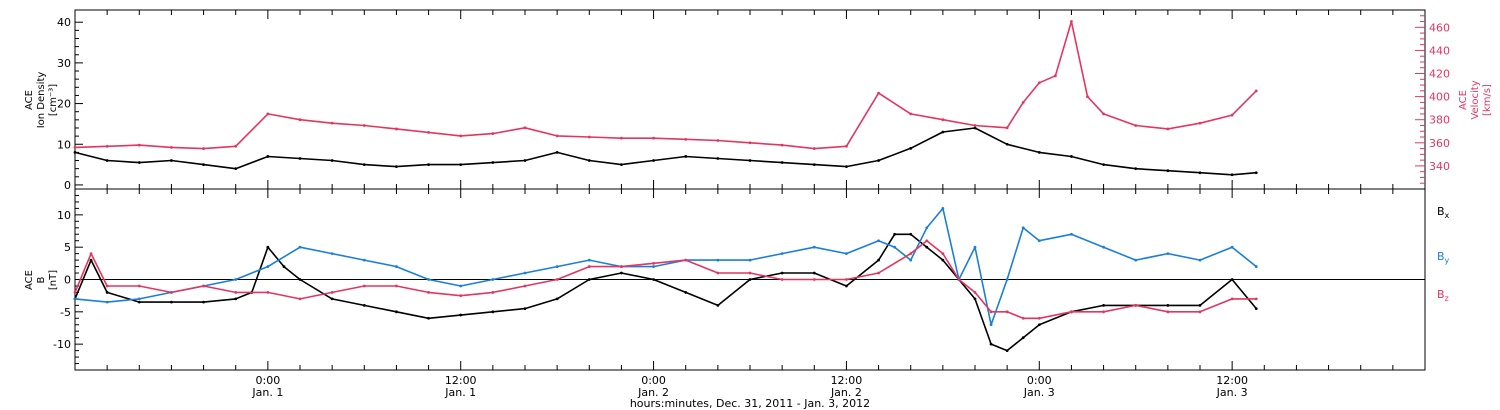 The height and width of the screenshot is (410, 1500). What do you see at coordinates (1439, 97) in the screenshot?
I see `velocity-tick-label: 400` at bounding box center [1439, 97].